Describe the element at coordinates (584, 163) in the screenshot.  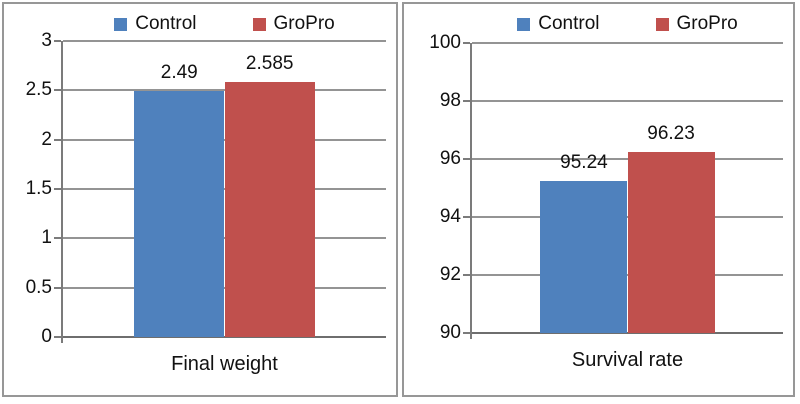
I see `bar-value-label-control: 95.24` at that location.